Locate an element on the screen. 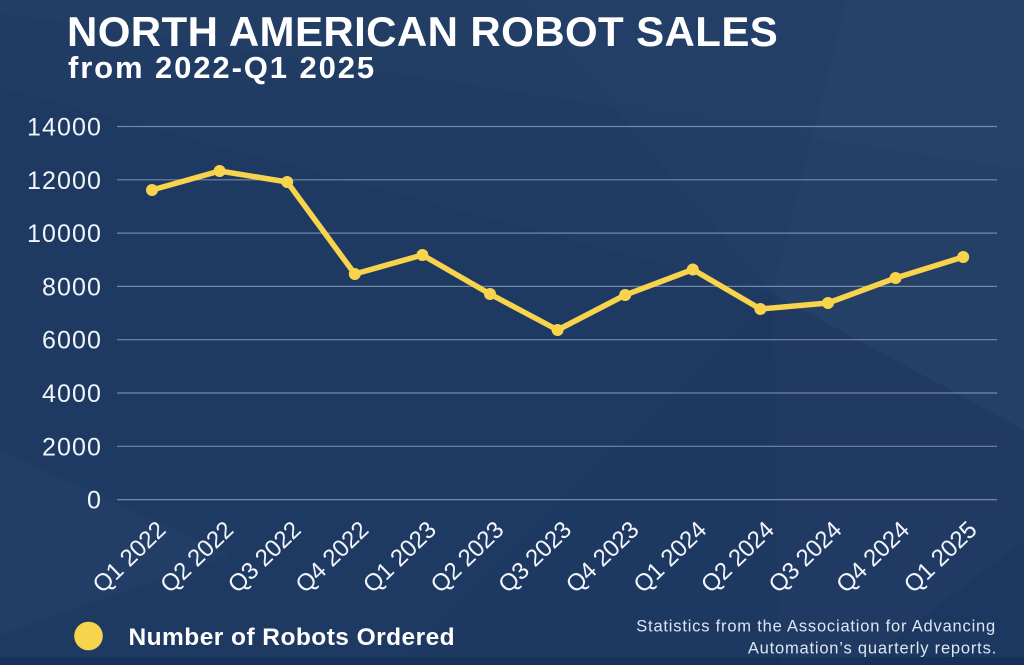 The height and width of the screenshot is (665, 1024). svg-text: Number of Robots Ordered is located at coordinates (292, 637).